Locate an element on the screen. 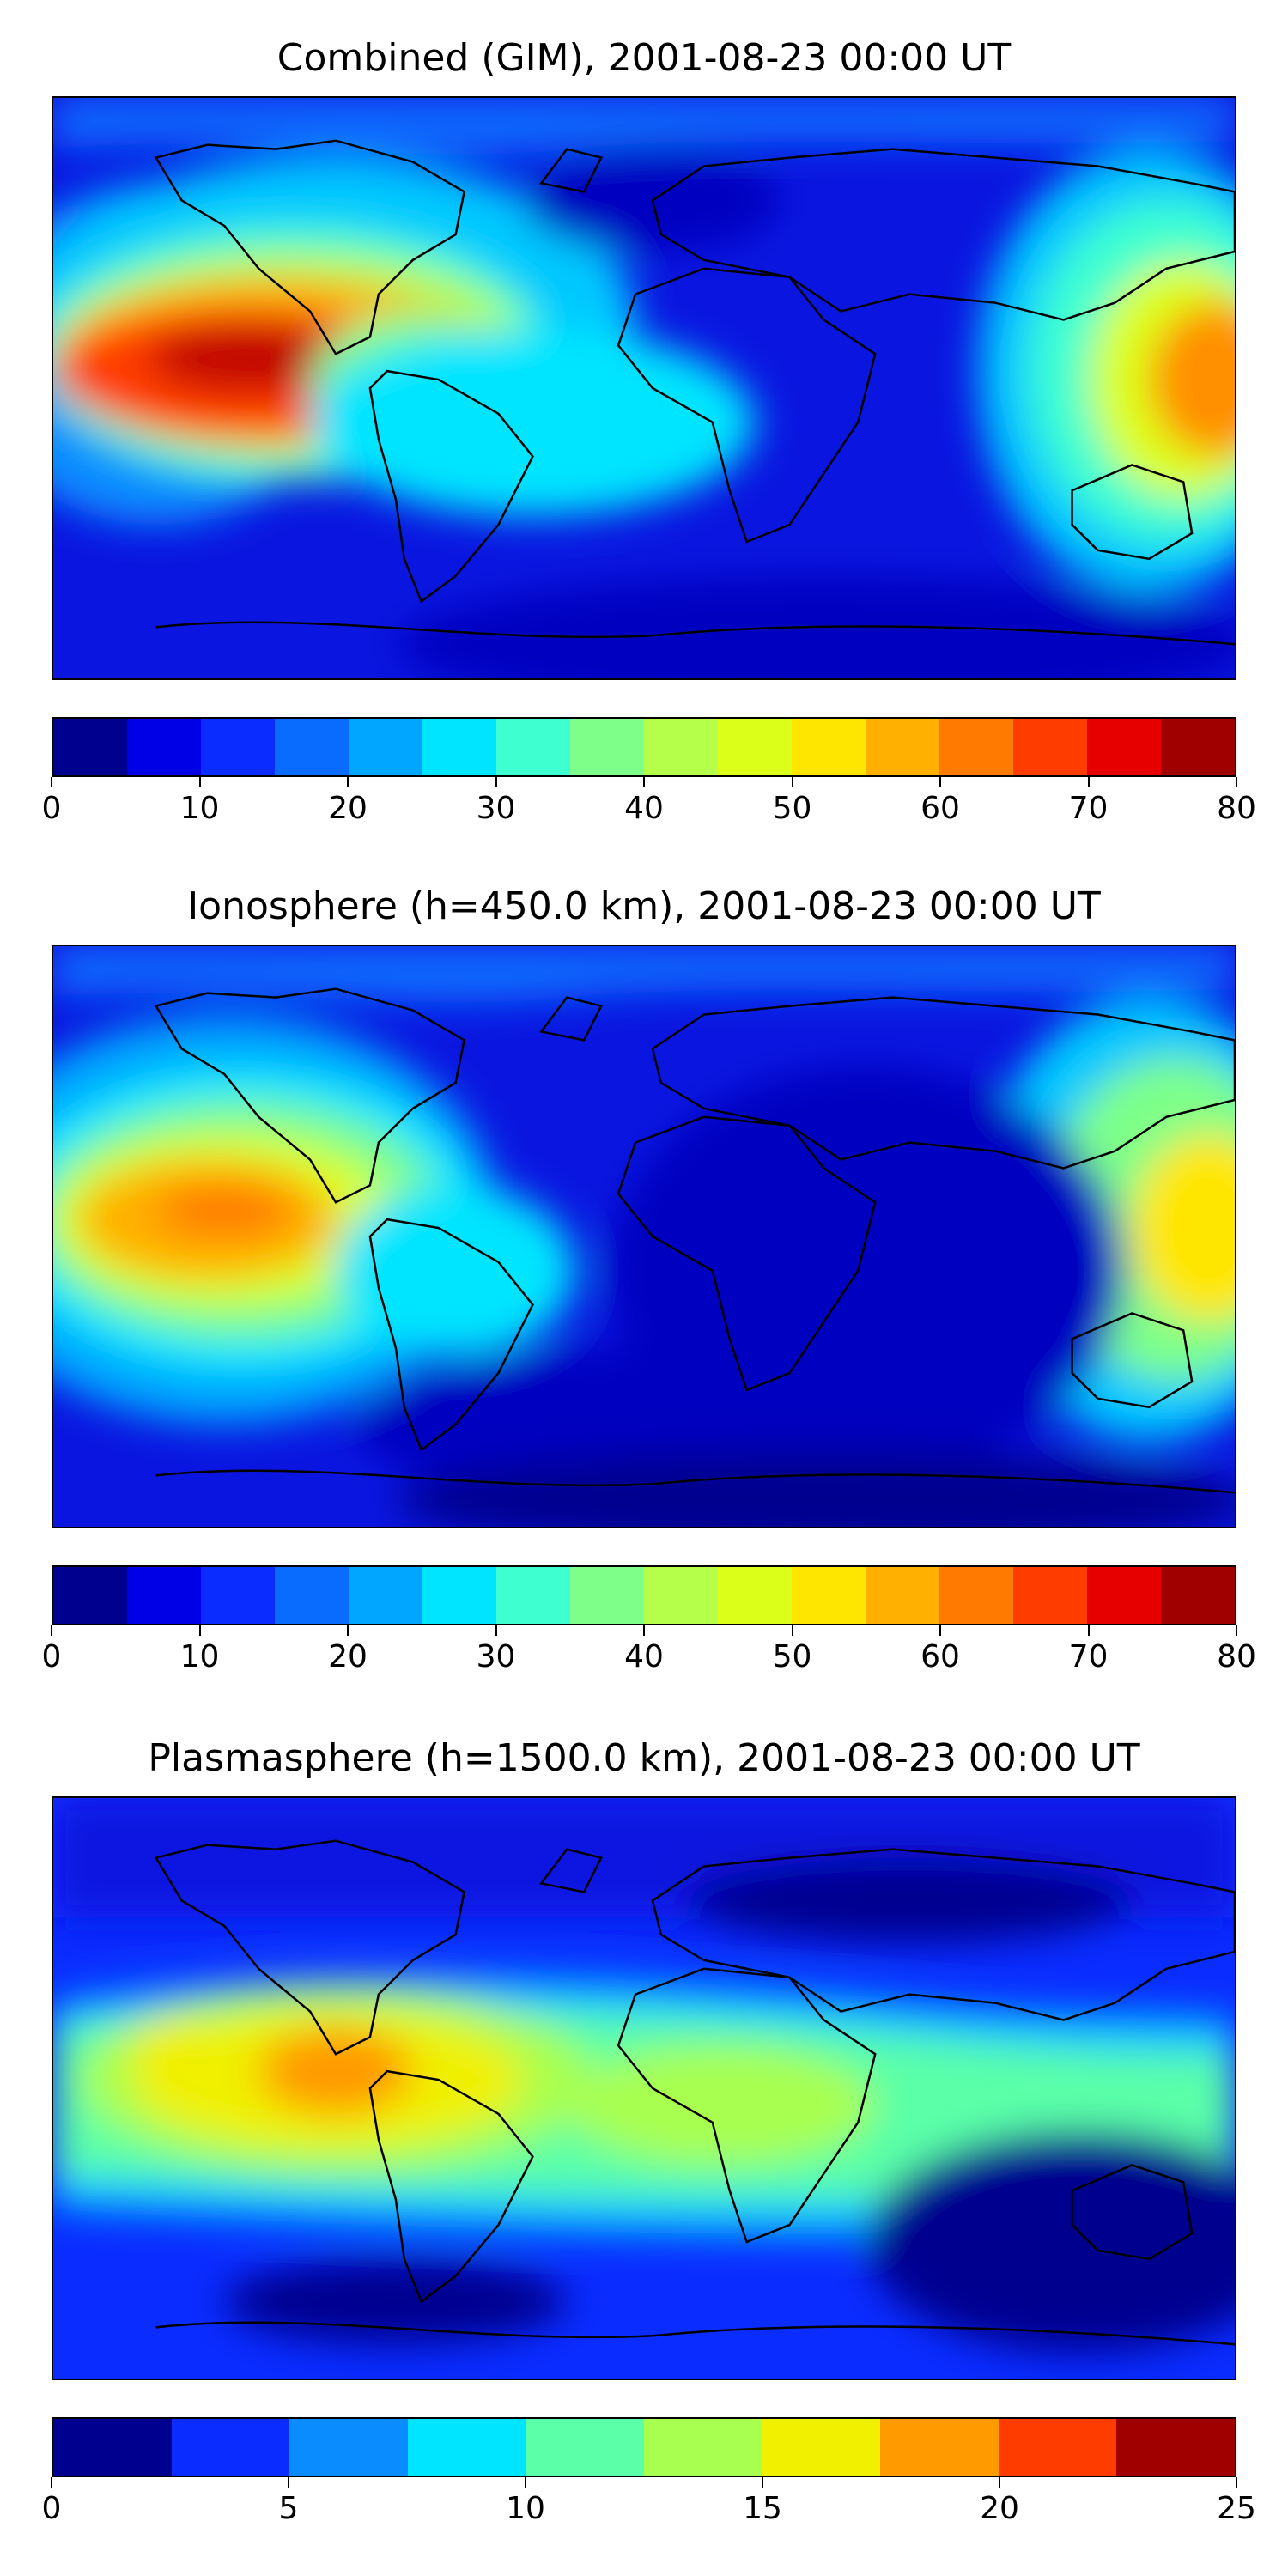  colorbar-ticks-combined: 0 10 20 30 40 50 60 70 80 is located at coordinates (649, 803).